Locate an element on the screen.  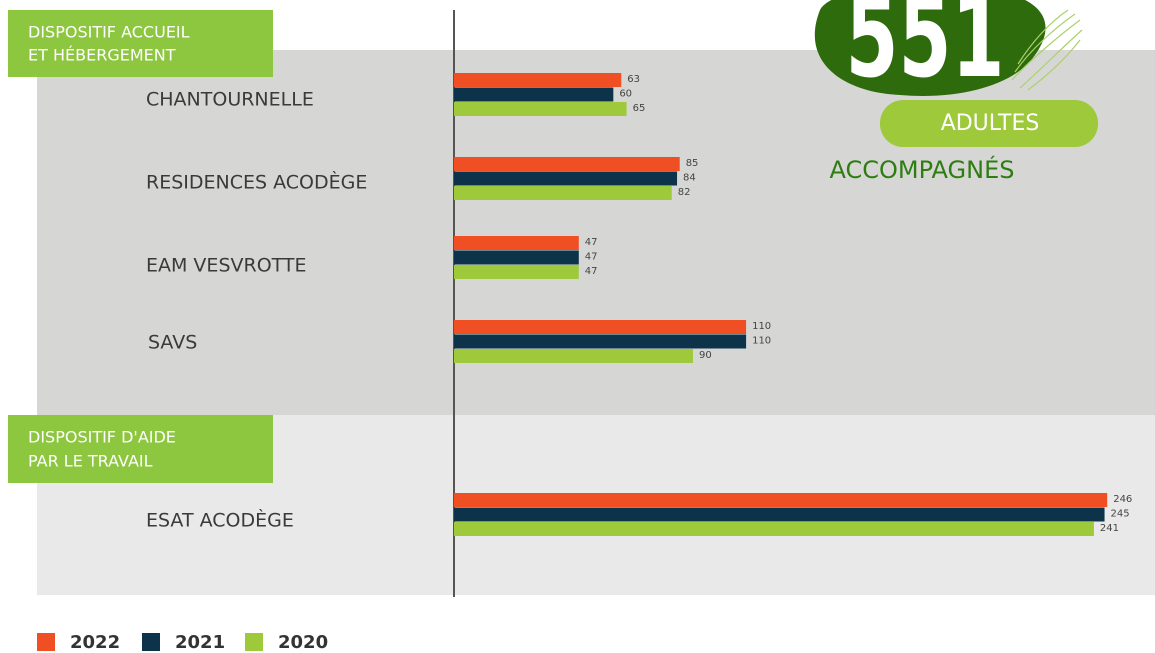
value-label: 246 is located at coordinates (1122, 499).